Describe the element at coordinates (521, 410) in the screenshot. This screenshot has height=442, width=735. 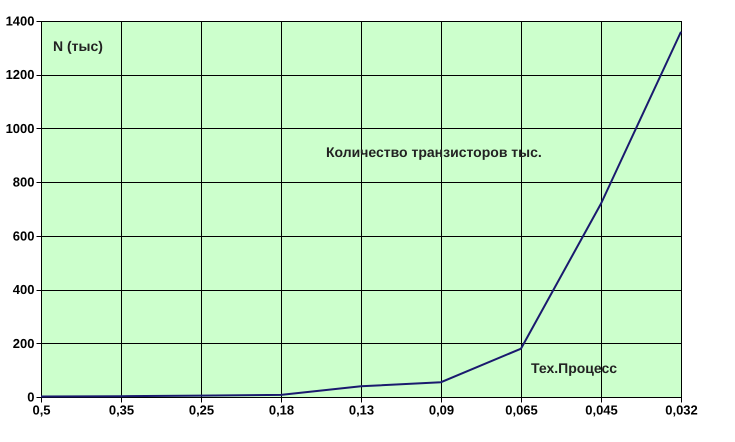
I see `x-tick-label: 0,065` at that location.